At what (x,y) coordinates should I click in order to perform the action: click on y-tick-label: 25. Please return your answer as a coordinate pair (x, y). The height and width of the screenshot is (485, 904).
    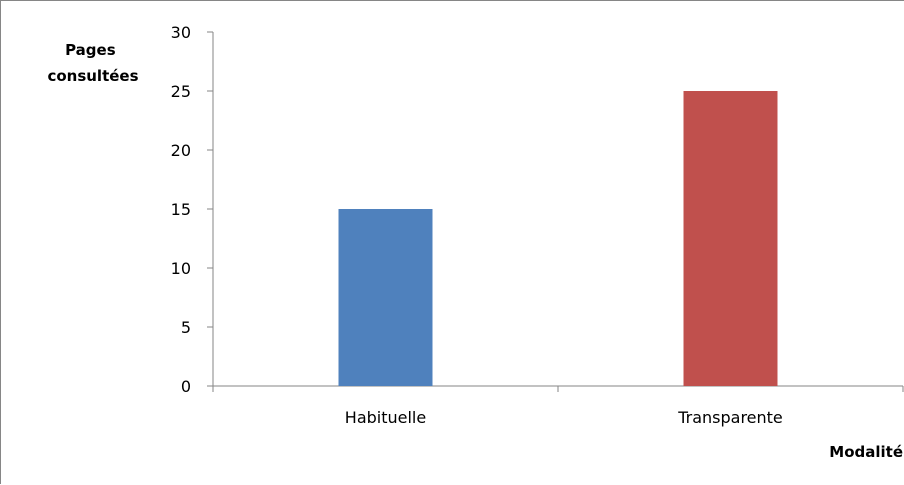
    Looking at the image, I should click on (181, 91).